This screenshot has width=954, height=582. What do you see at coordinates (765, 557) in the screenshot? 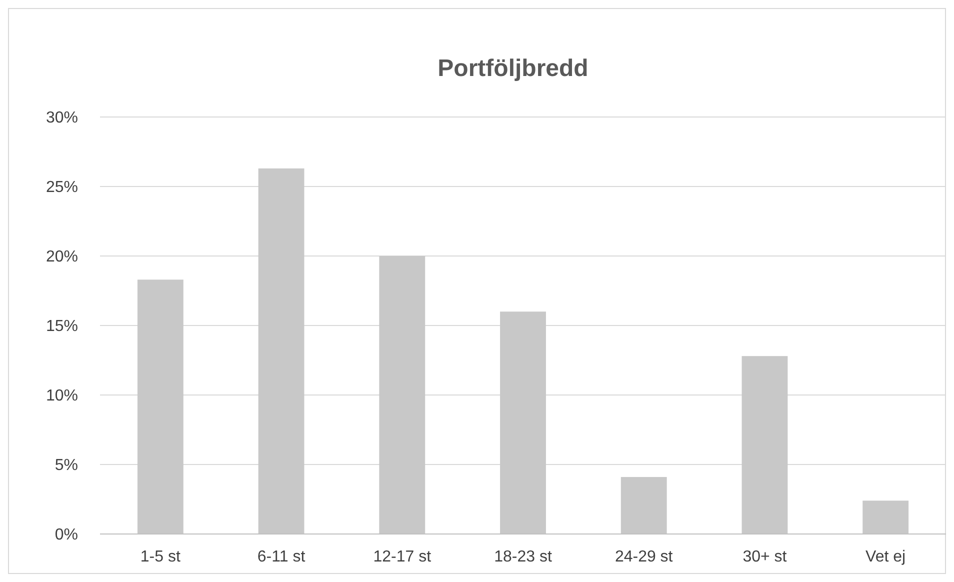
I see `x-tick-label: 30+ st` at bounding box center [765, 557].